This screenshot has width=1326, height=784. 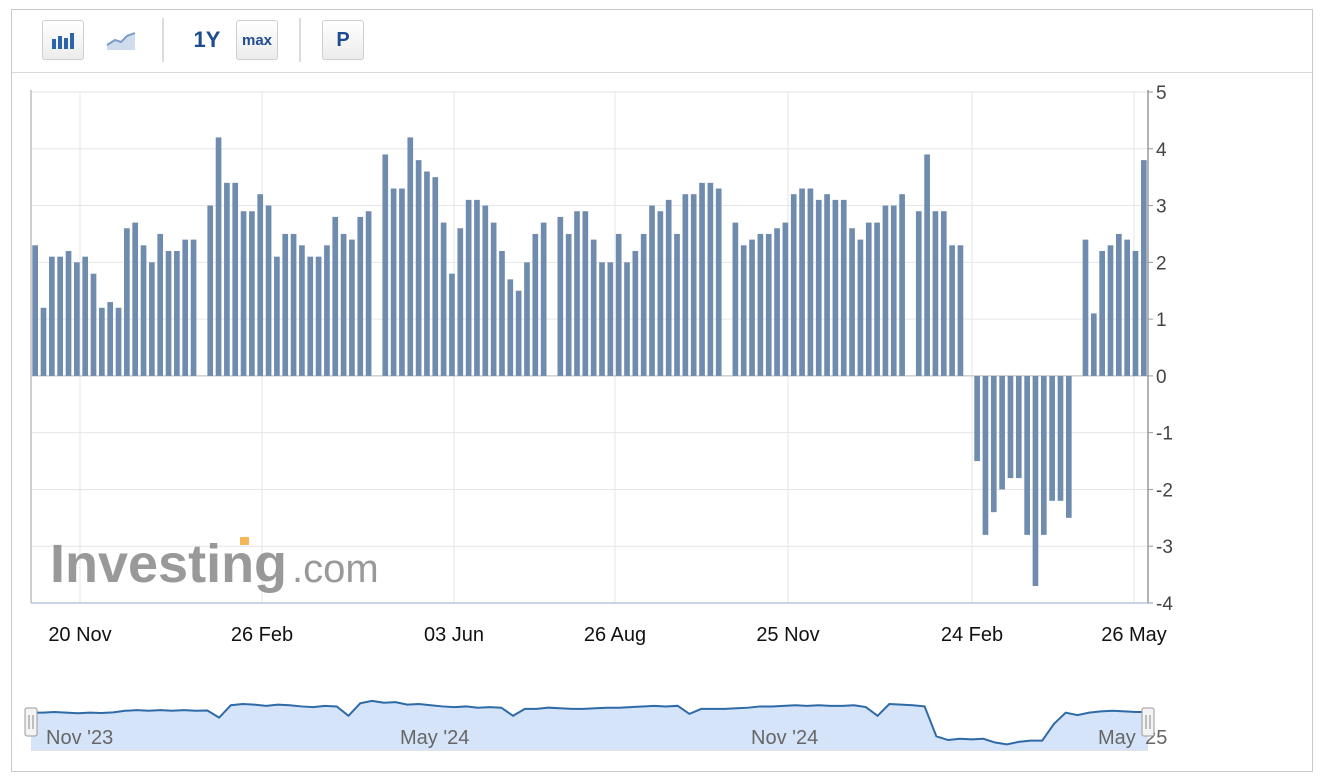 What do you see at coordinates (31, 722) in the screenshot?
I see `navigator-handle-left` at bounding box center [31, 722].